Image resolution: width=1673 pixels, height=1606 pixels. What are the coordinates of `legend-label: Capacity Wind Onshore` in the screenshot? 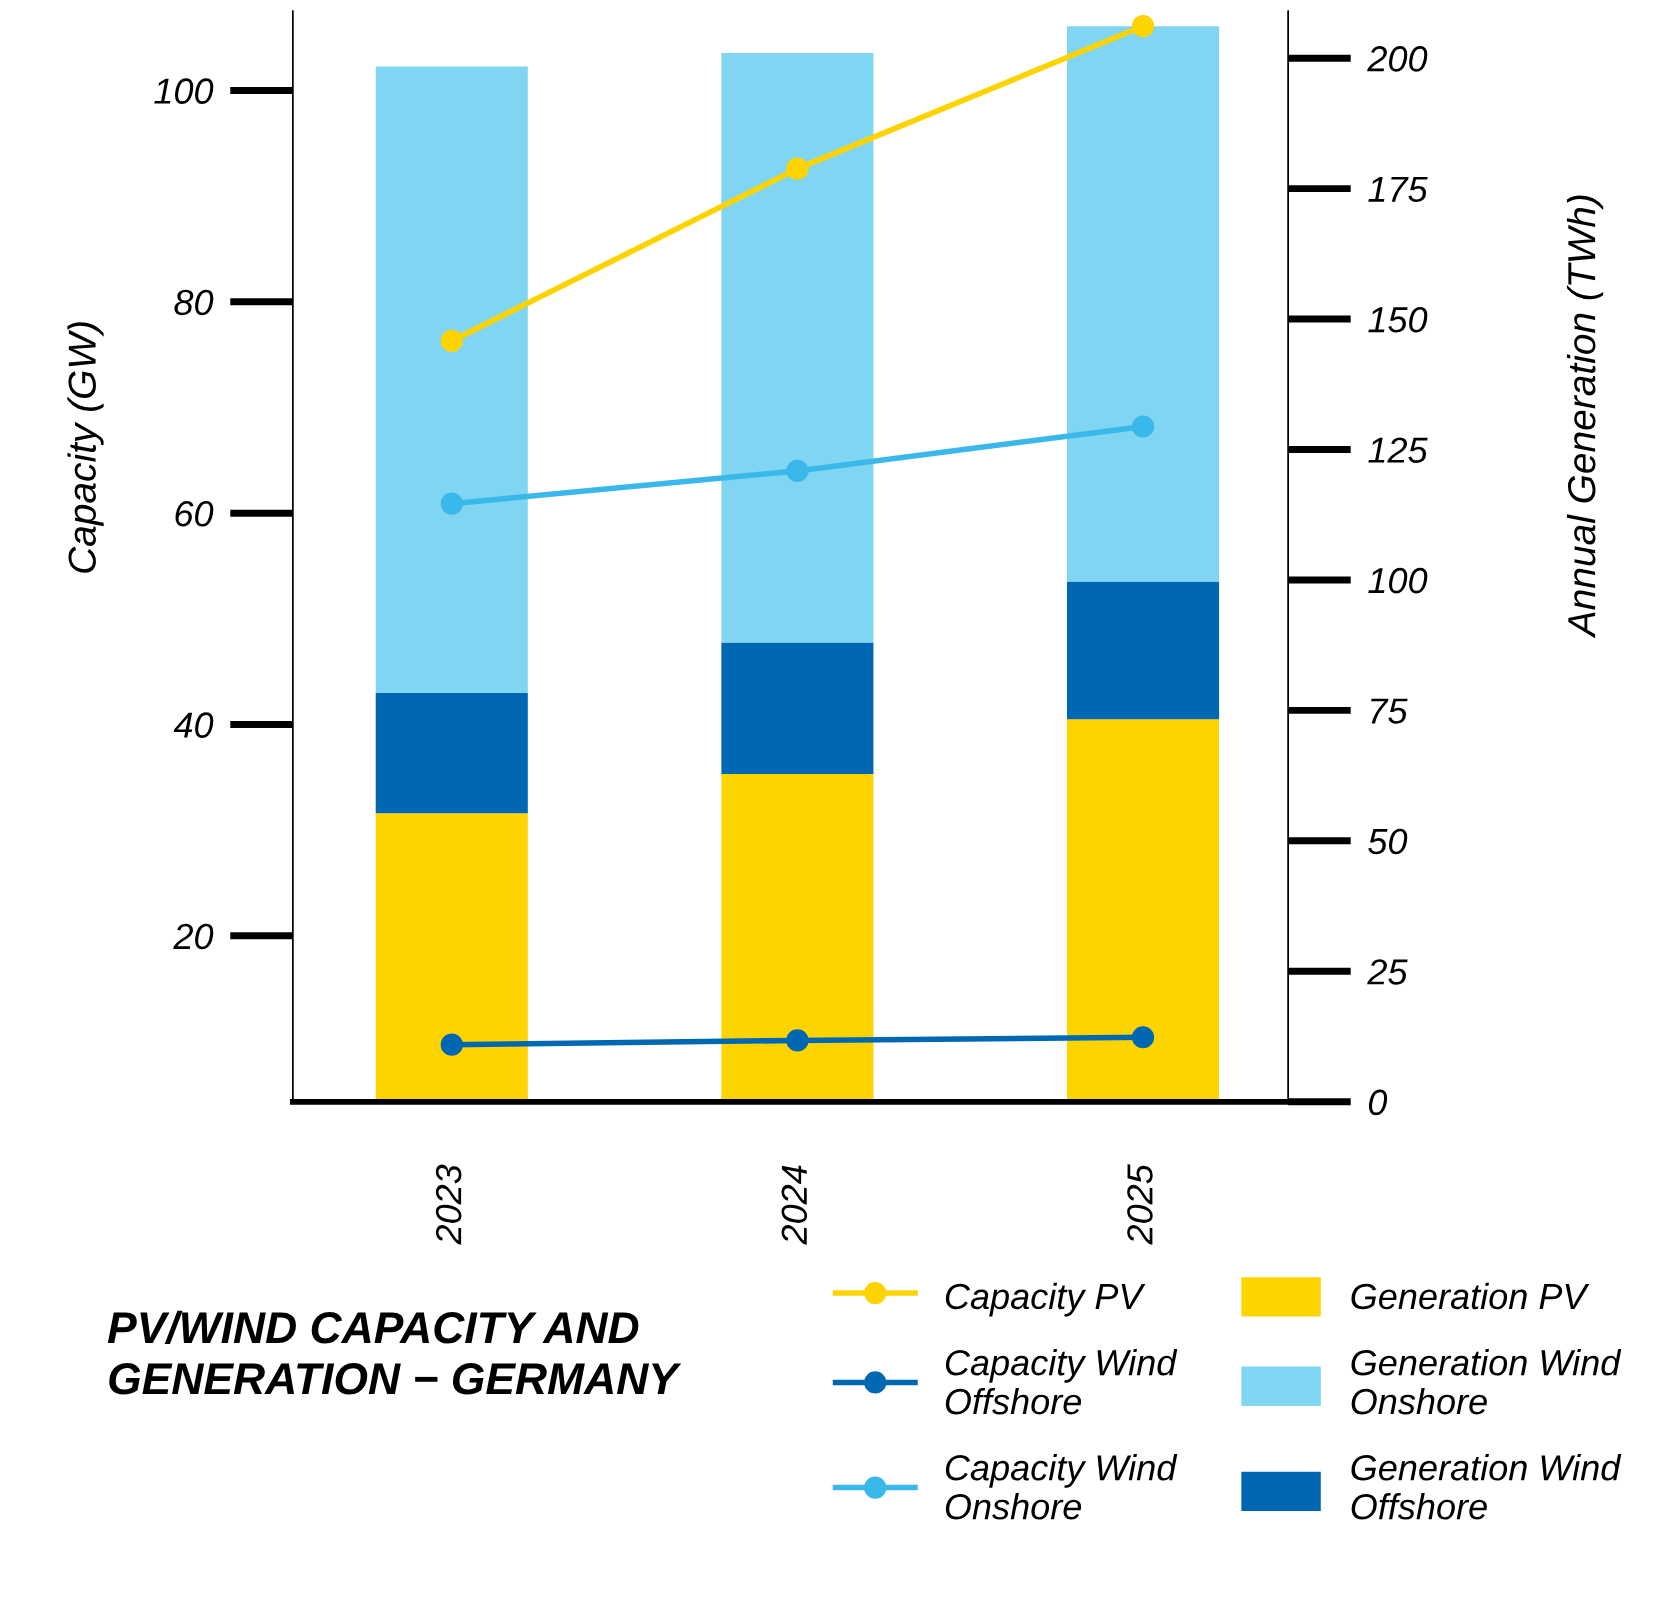 It's located at (1061, 1487).